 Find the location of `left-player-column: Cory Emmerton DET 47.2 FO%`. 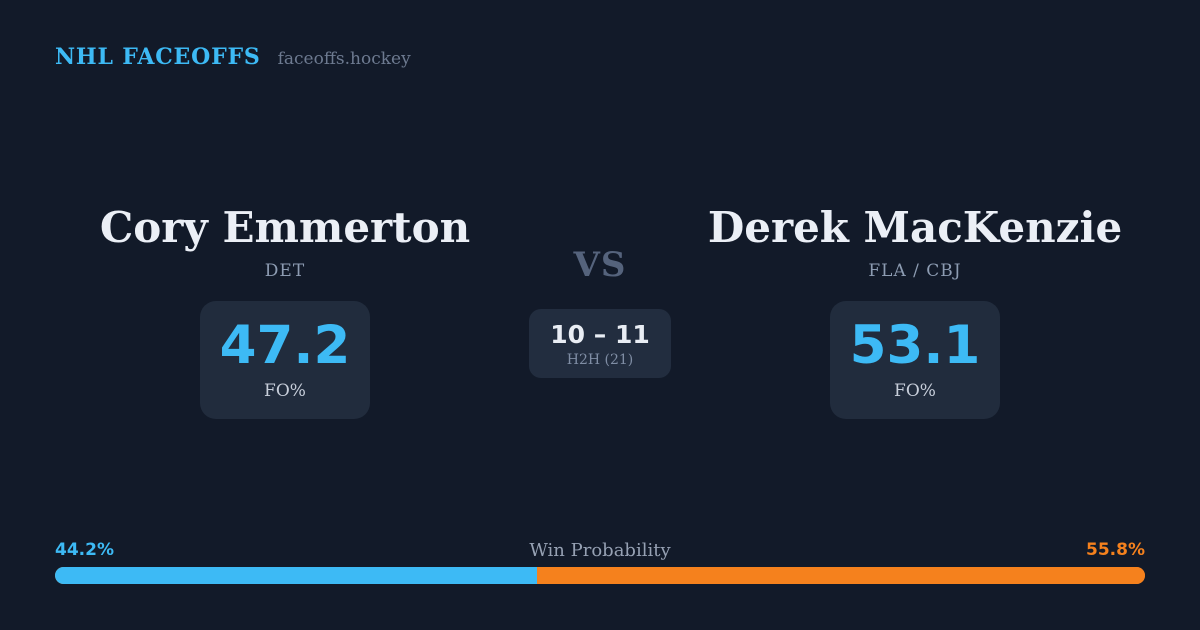

left-player-column: Cory Emmerton DET 47.2 FO% is located at coordinates (285, 311).